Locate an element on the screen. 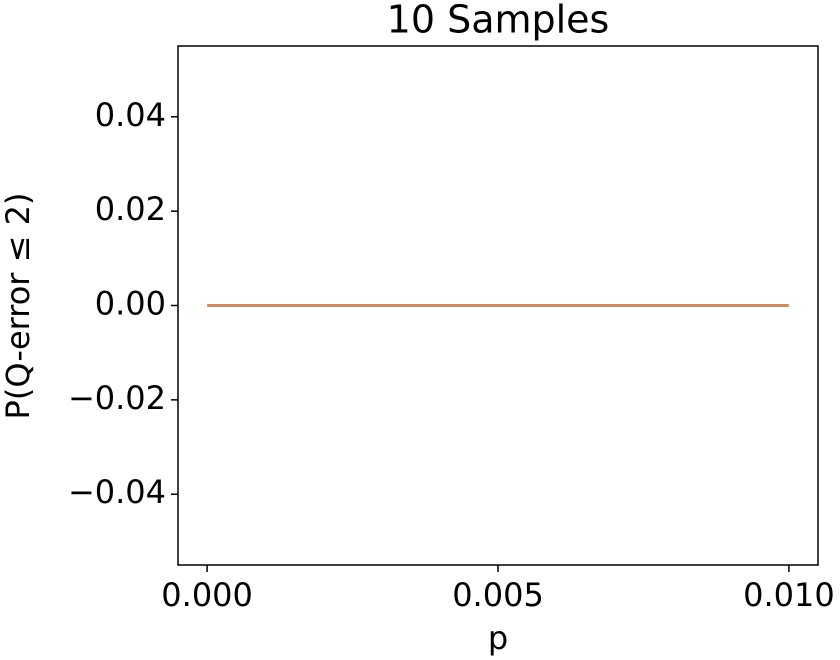 This screenshot has height=660, width=840. y-tick-label: 0.02 is located at coordinates (130, 209).